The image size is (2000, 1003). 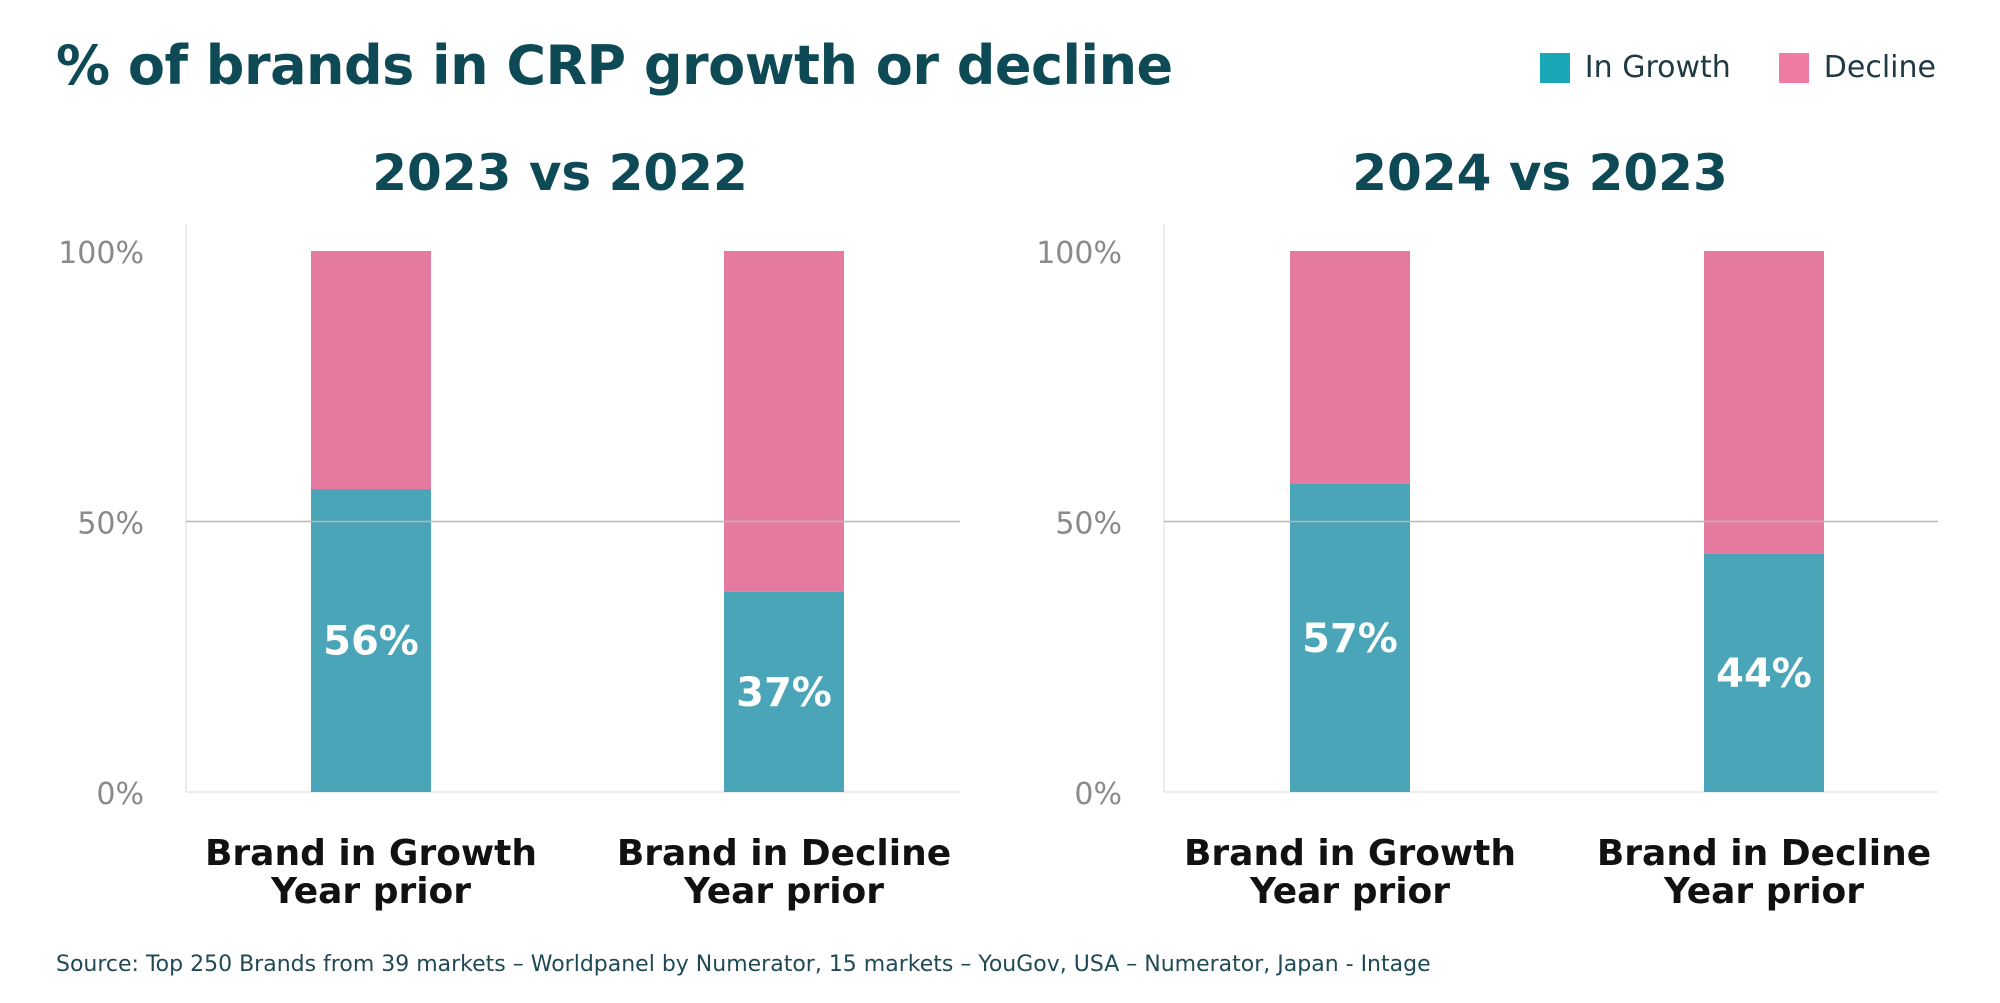 I want to click on legend-label-in-growth: In Growth, so click(x=1657, y=67).